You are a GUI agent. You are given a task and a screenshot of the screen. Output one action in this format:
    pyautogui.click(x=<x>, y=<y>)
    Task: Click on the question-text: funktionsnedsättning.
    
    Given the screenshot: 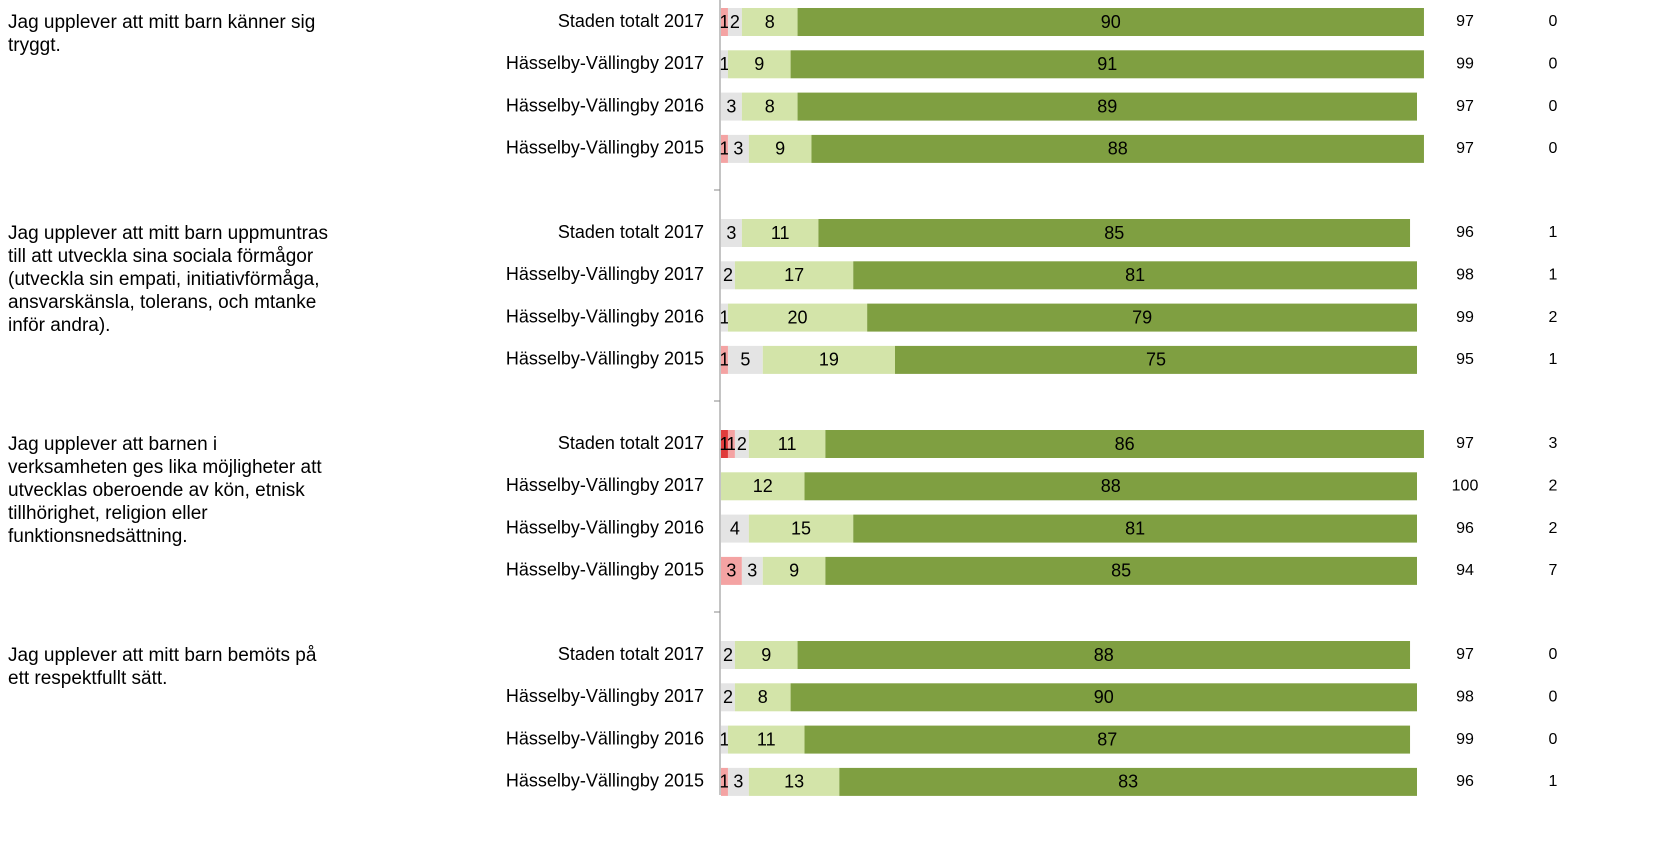 What is the action you would take?
    pyautogui.click(x=98, y=536)
    